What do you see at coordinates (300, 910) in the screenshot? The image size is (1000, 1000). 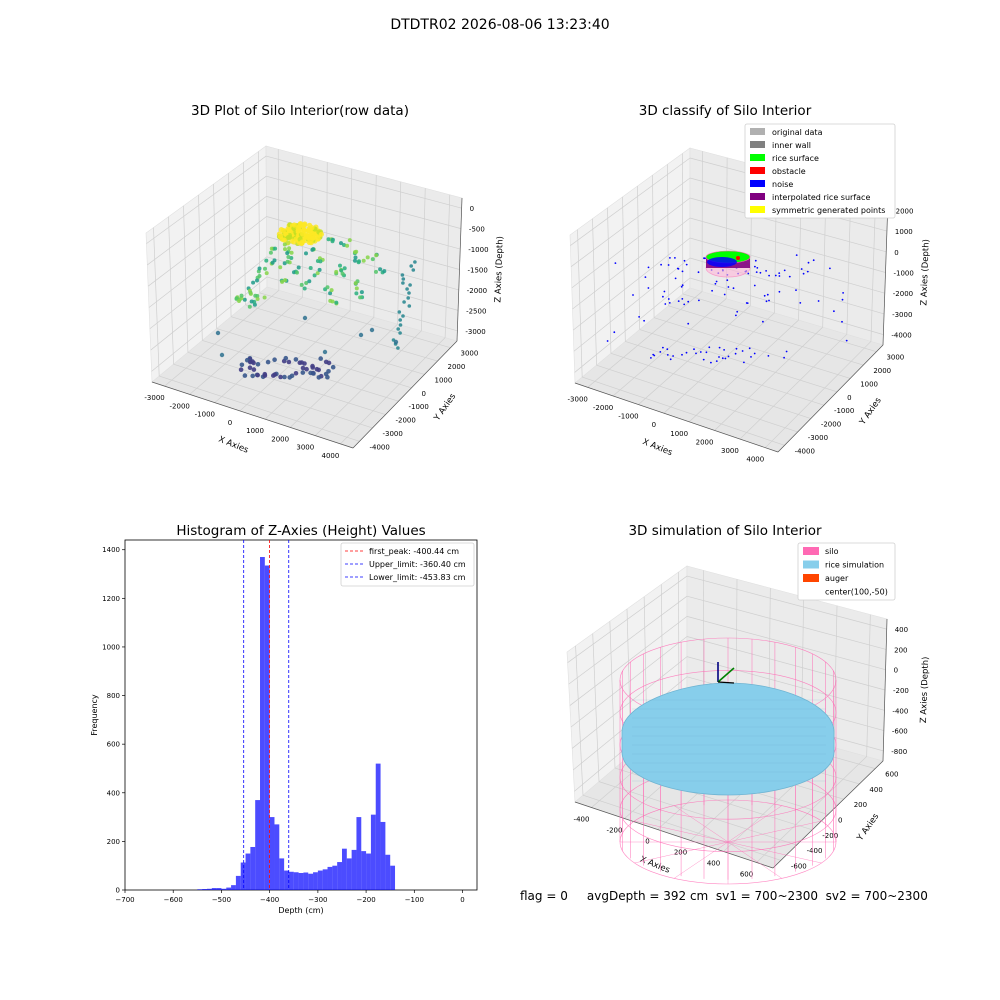 I see `plot3-xlabel: Depth (cm)` at bounding box center [300, 910].